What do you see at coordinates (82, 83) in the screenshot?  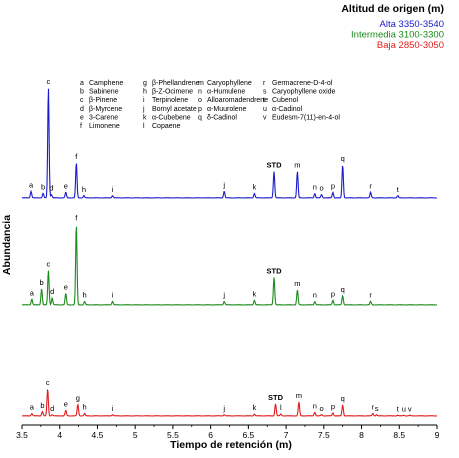 I see `key-code: a` at bounding box center [82, 83].